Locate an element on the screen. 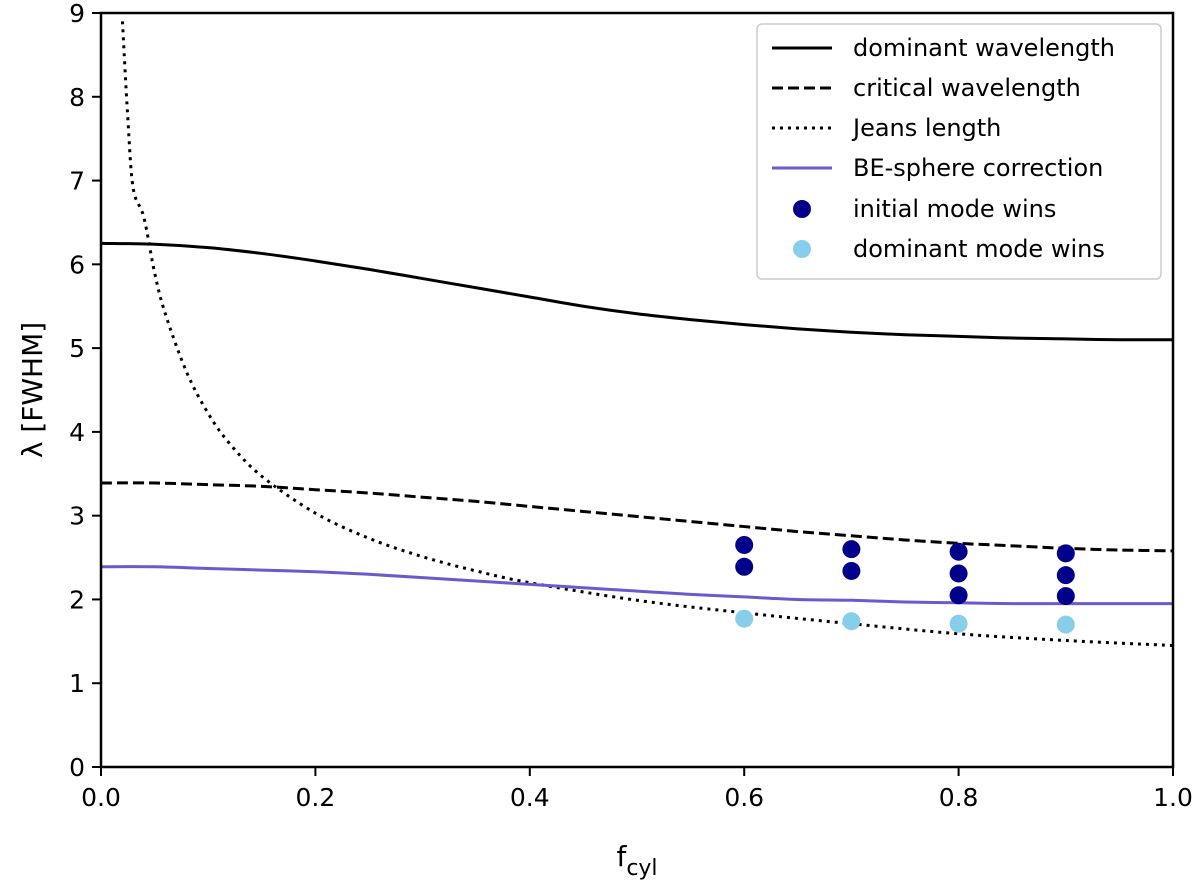  x-tick-label: 0.2 is located at coordinates (316, 797).